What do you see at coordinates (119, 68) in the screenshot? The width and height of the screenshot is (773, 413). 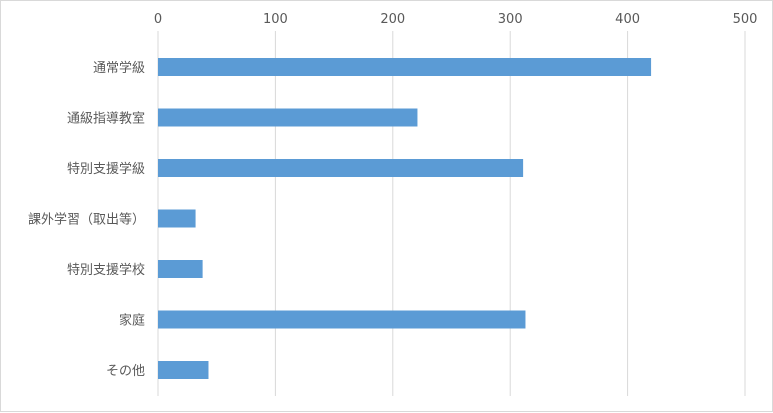 I see `category-label: 通常学級` at bounding box center [119, 68].